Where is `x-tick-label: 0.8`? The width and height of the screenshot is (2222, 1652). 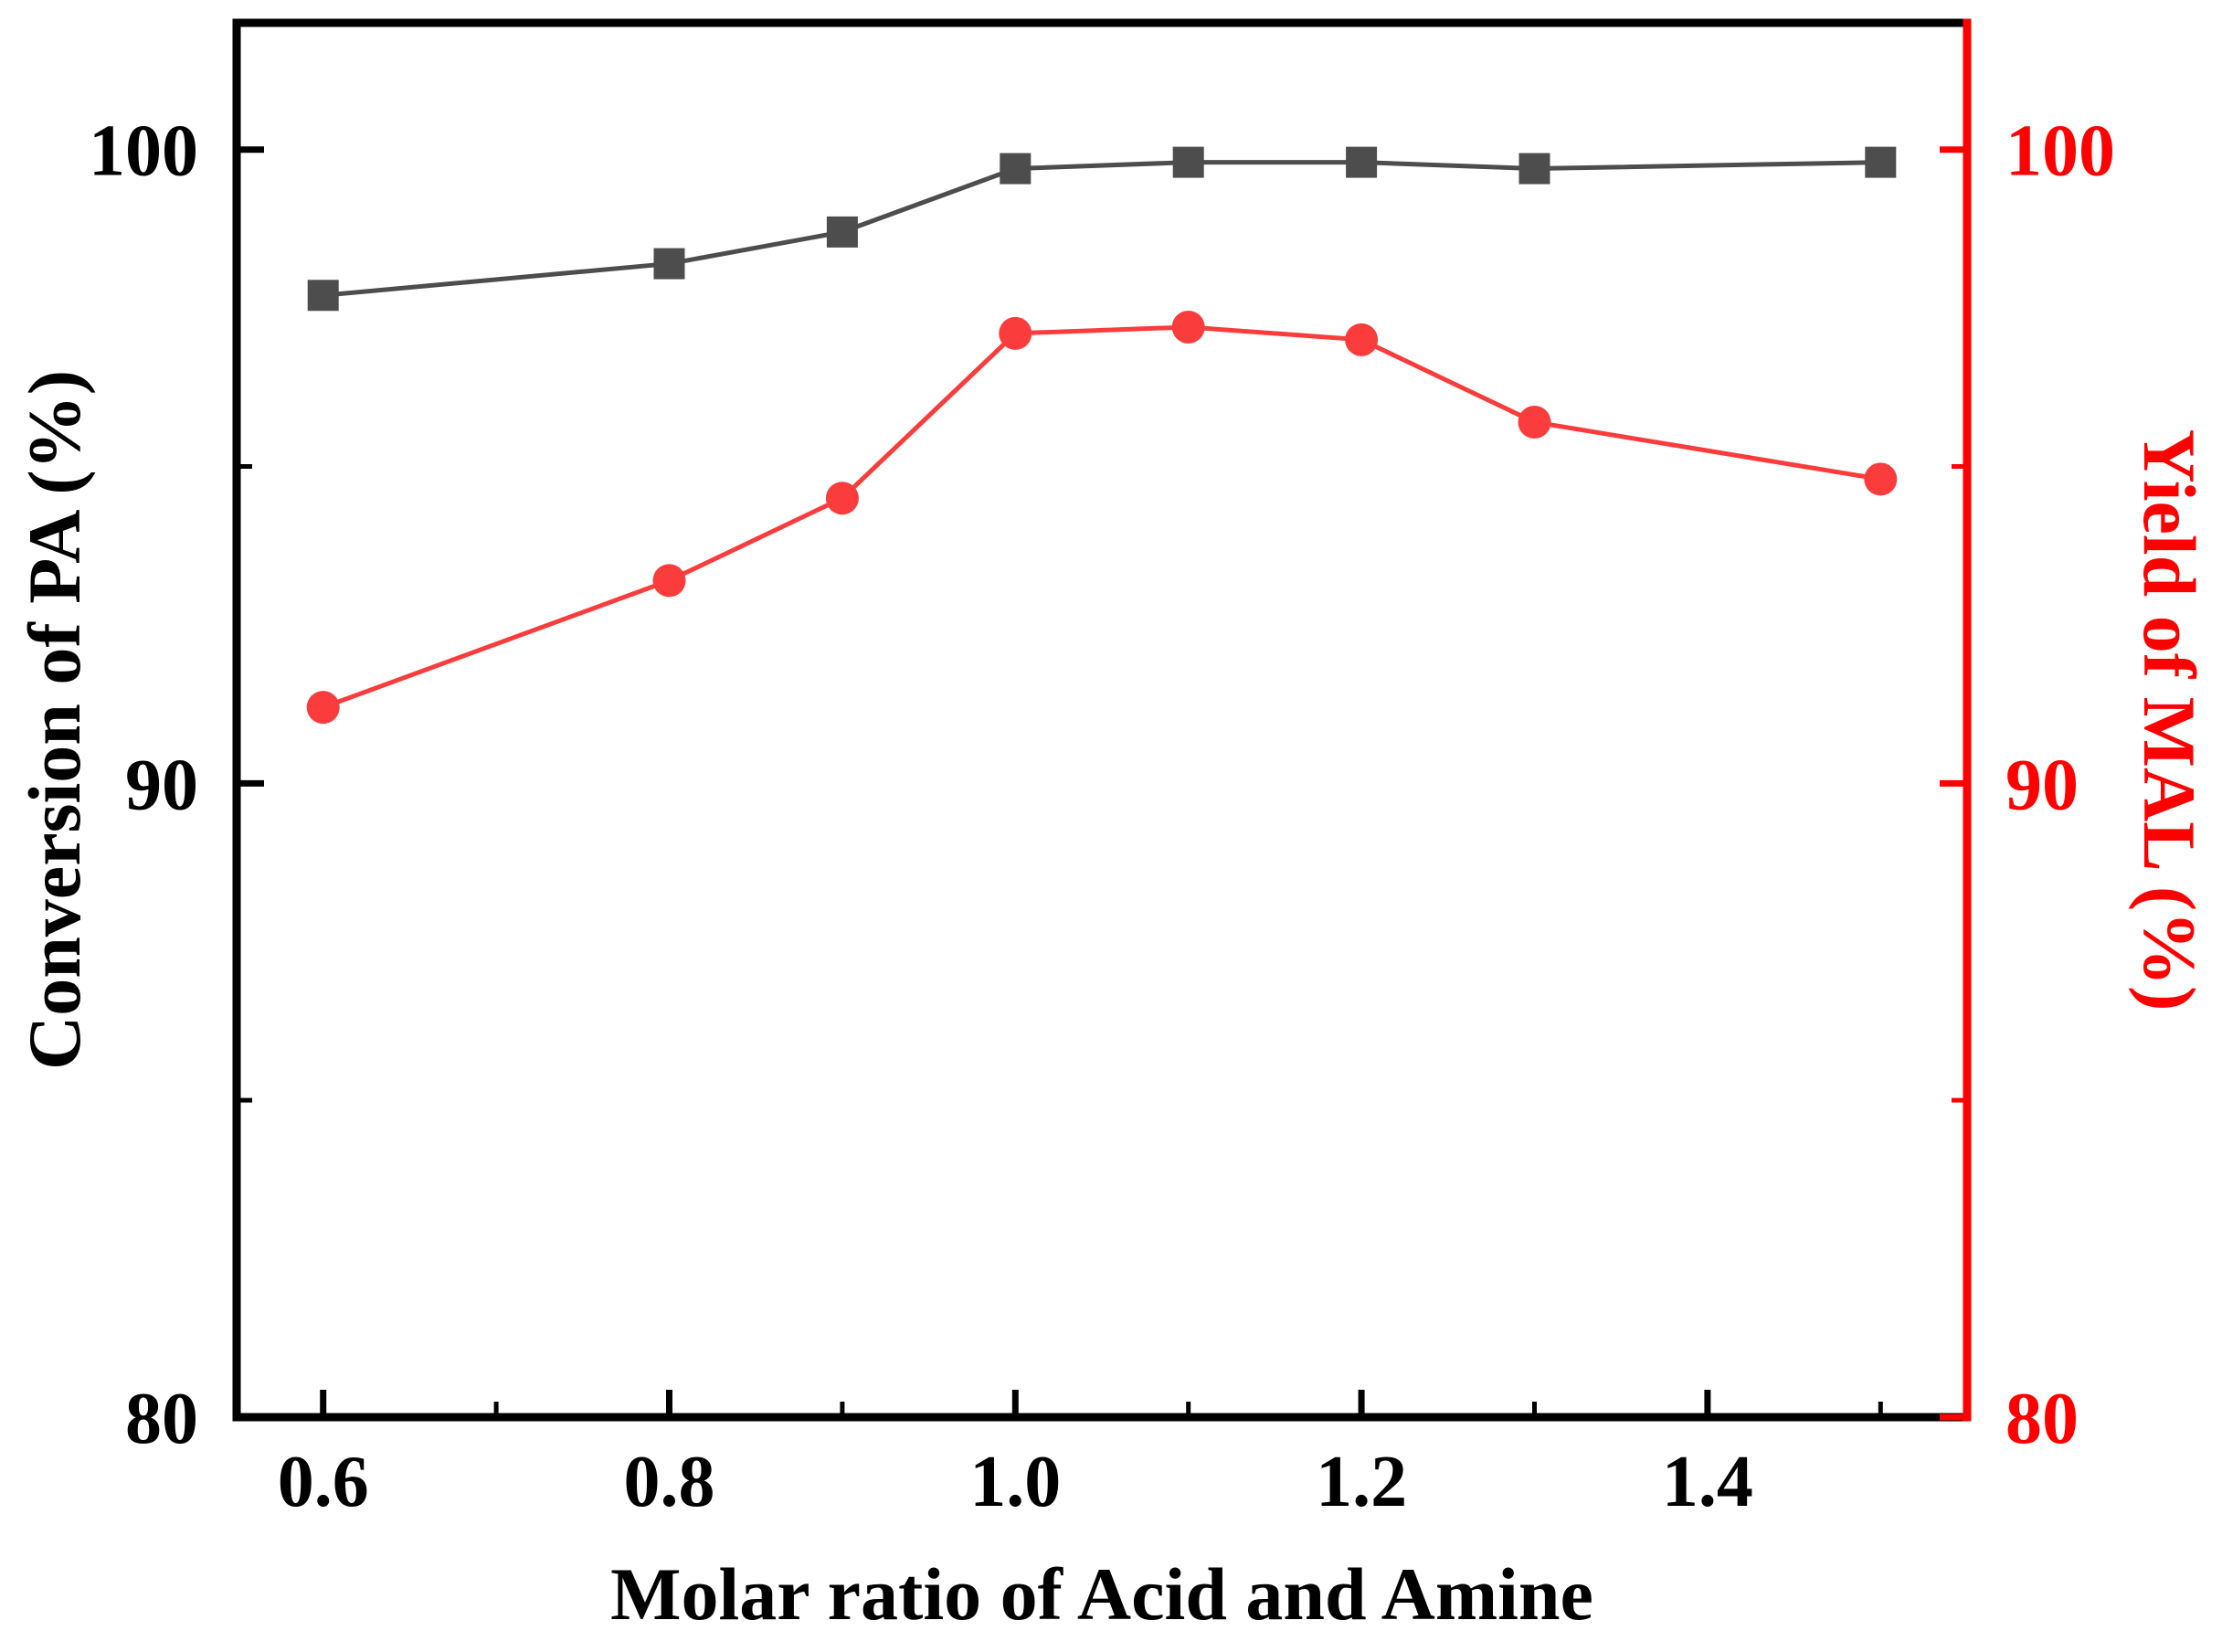 x-tick-label: 0.8 is located at coordinates (669, 1482).